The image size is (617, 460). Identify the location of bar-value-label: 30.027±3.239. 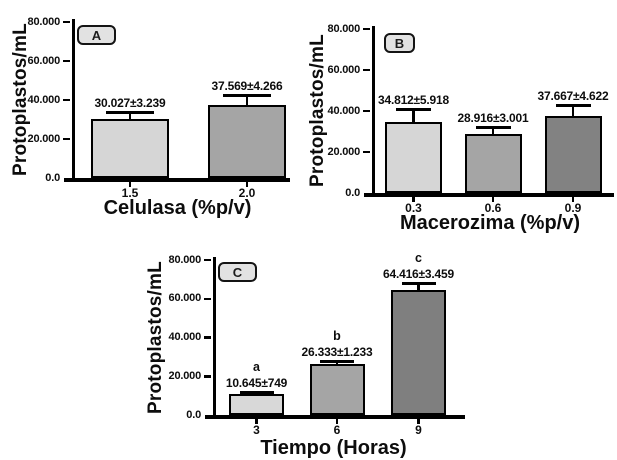
(130, 103).